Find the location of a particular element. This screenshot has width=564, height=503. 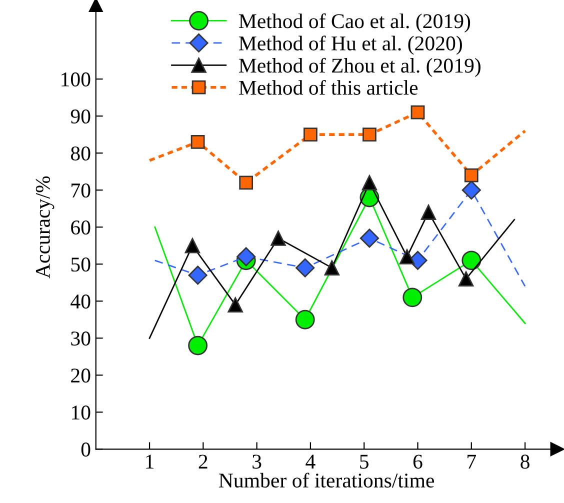

legend-label: Method of Hu et al. (2020) is located at coordinates (350, 45).